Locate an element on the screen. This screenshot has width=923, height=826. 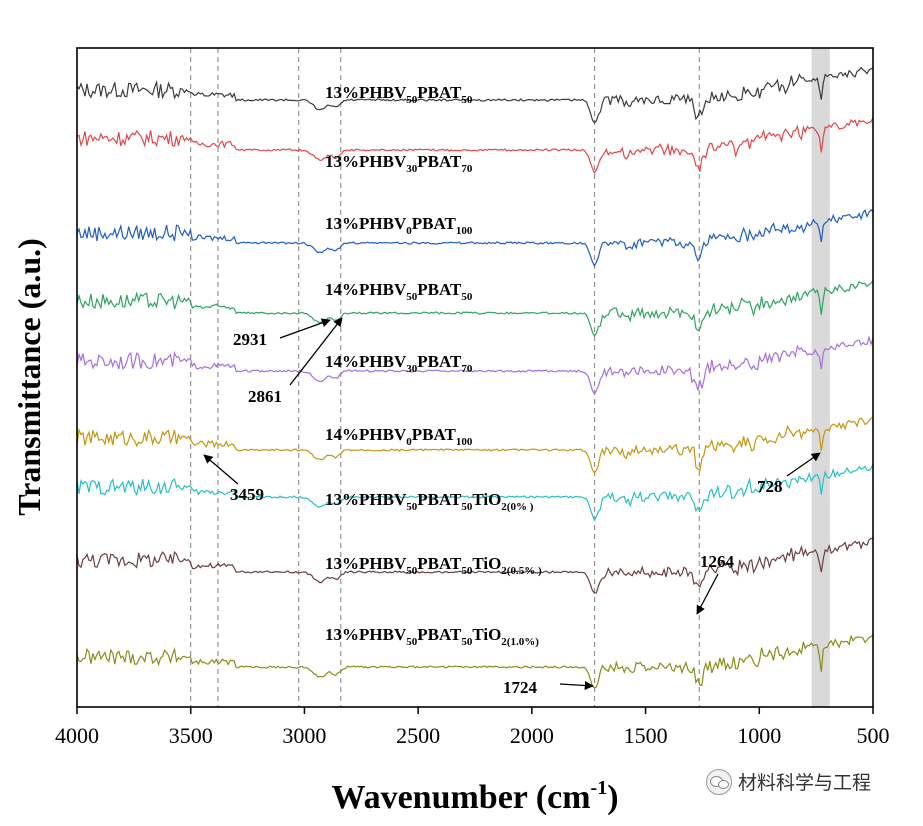
series-label-4: 14%PHBV50PBAT50 is located at coordinates (399, 291).